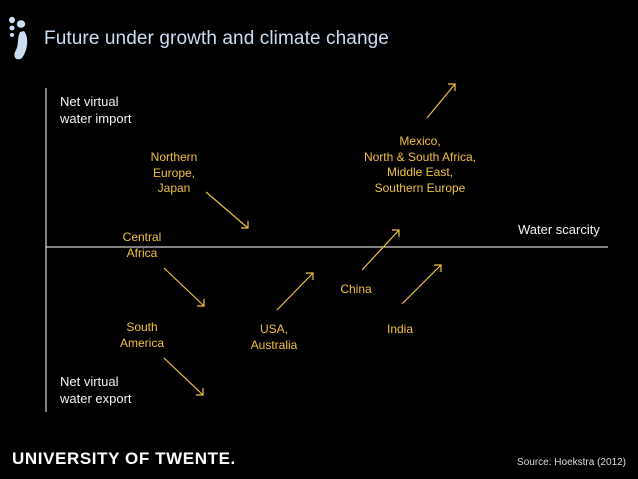  What do you see at coordinates (571, 462) in the screenshot?
I see `source-citation: Source: Hoekstra (2012)` at bounding box center [571, 462].